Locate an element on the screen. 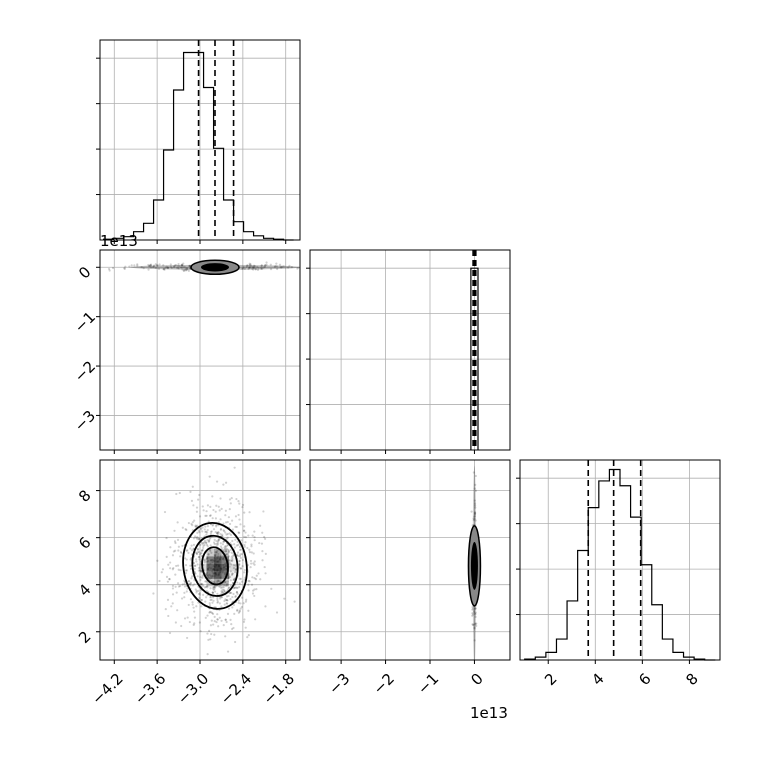 The height and width of the screenshot is (760, 760). contour-2-0-cell--1-1 is located at coordinates (210, 575).